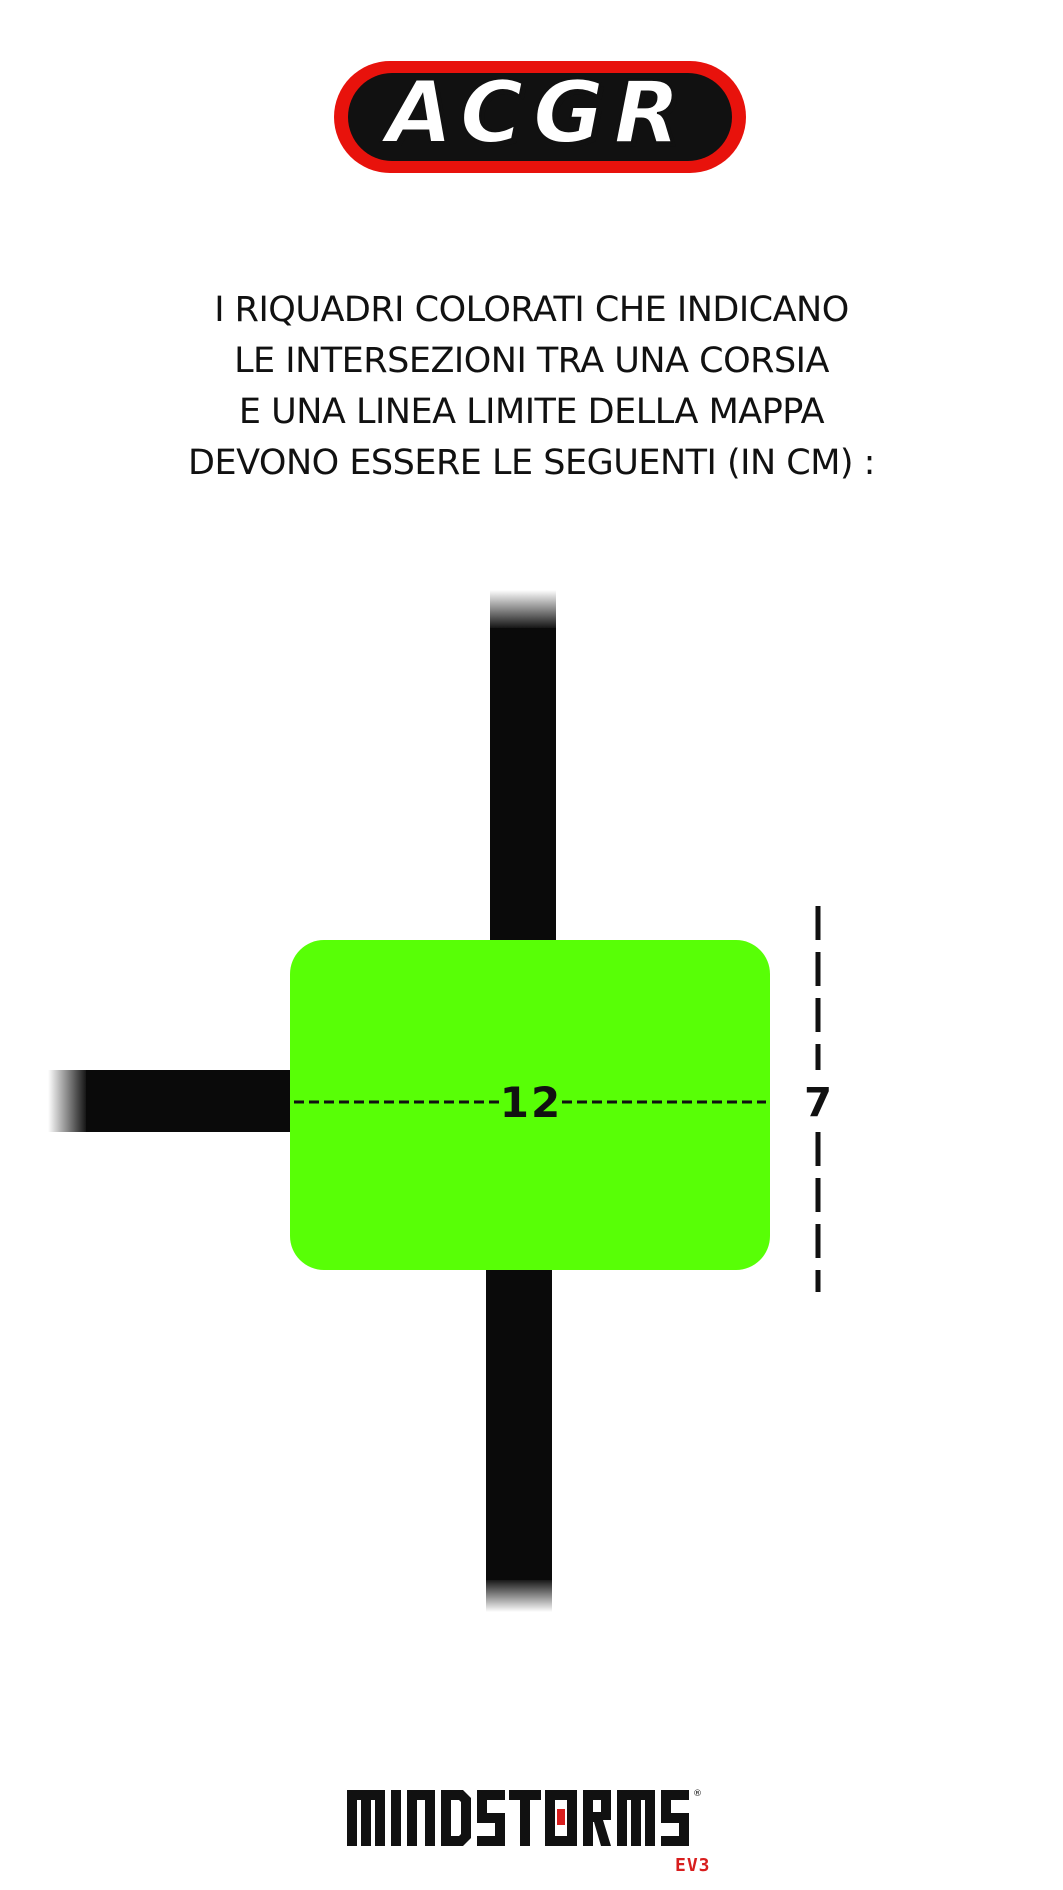 This screenshot has width=1063, height=1890. What do you see at coordinates (518, 1818) in the screenshot?
I see `mindstorms-wordmark` at bounding box center [518, 1818].